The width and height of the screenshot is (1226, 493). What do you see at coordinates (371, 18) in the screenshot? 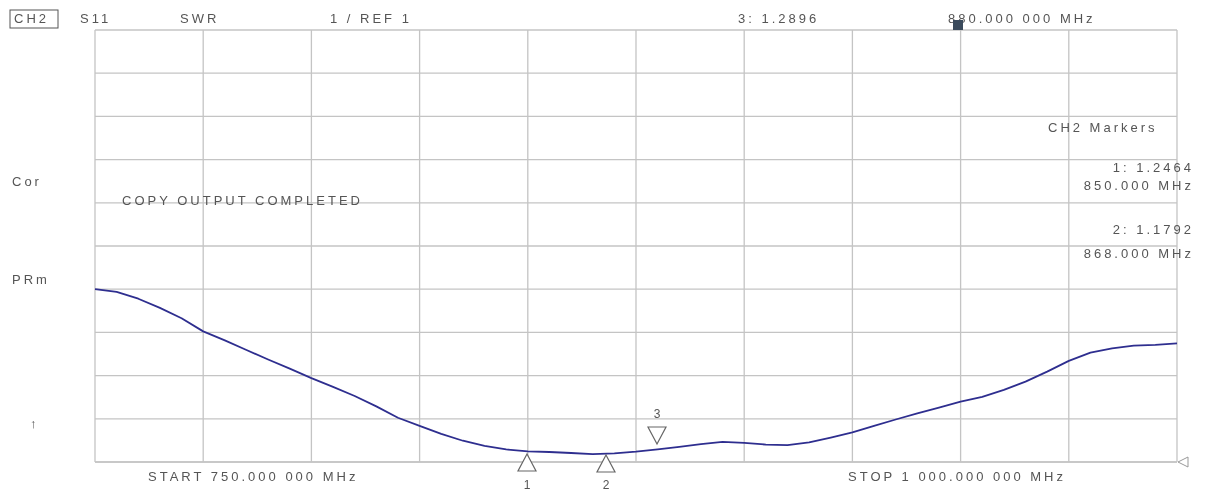
I see `text: 1 / REF 1` at bounding box center [371, 18].